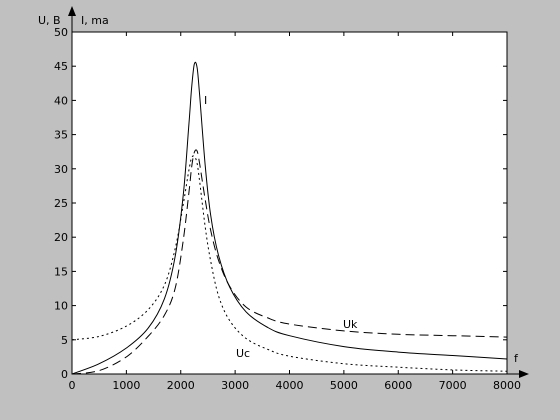 This screenshot has width=560, height=420. Describe the element at coordinates (61, 203) in the screenshot. I see `y-tick-label: 25` at that location.